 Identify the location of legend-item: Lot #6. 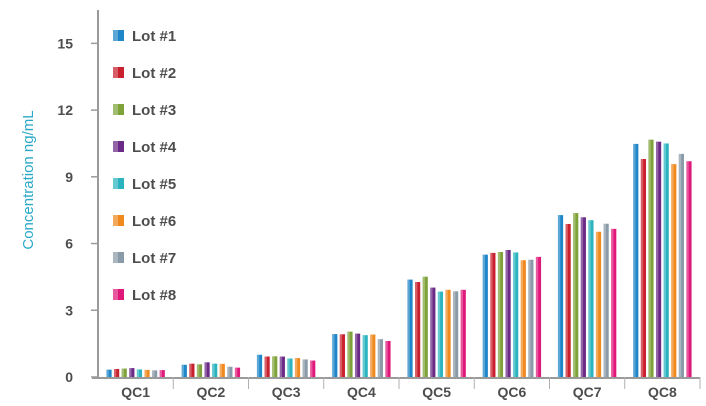
(144, 221).